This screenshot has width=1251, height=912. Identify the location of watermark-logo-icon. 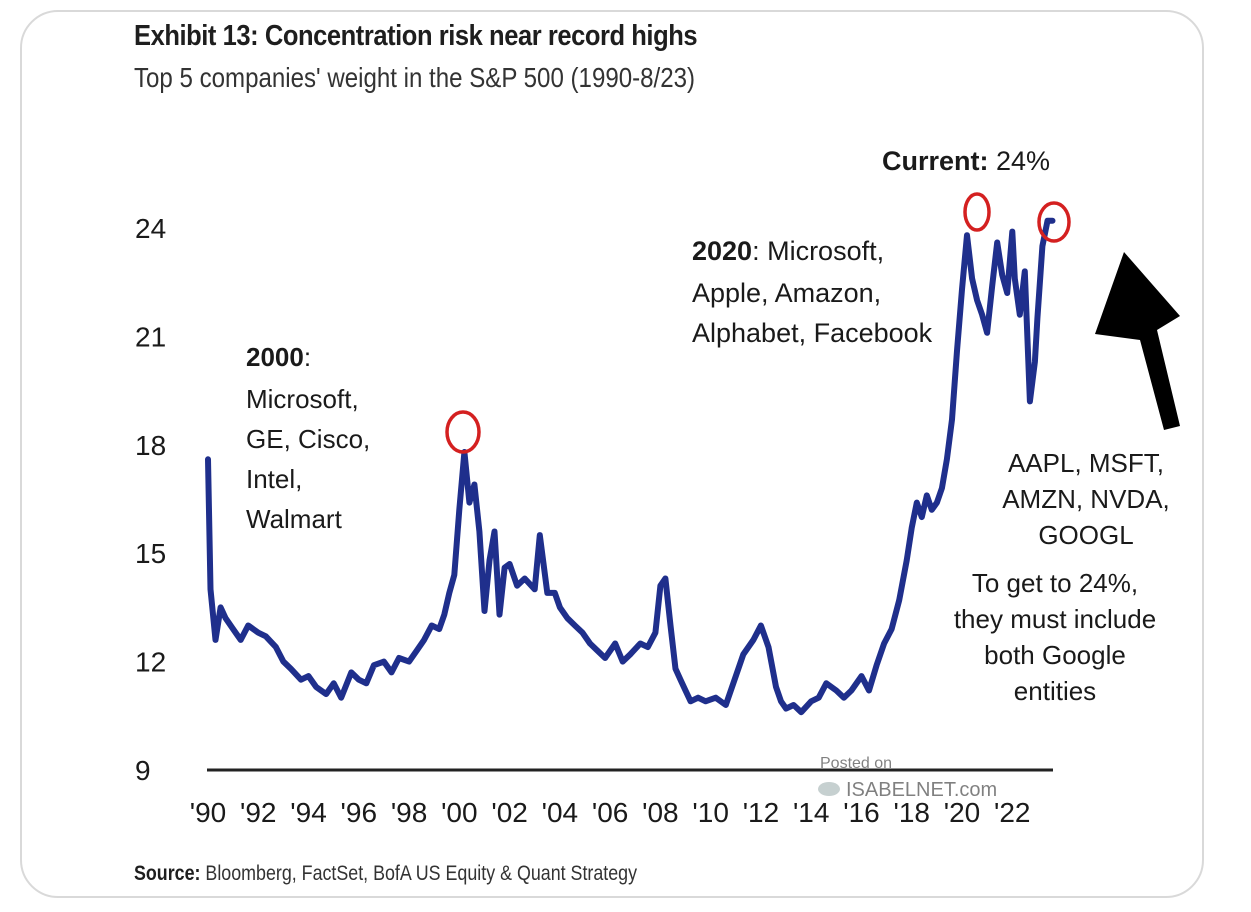
(829, 789).